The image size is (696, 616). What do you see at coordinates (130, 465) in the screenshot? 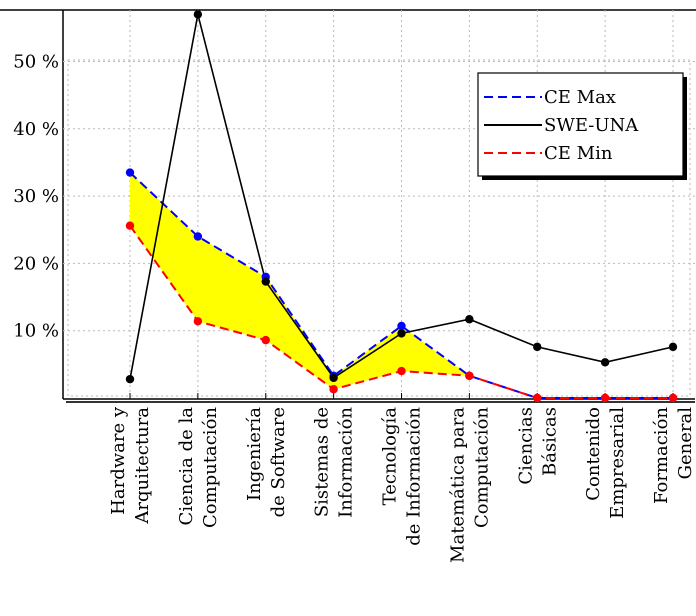
I see `category-label-0: Hardware y Arquitectura` at bounding box center [130, 465].